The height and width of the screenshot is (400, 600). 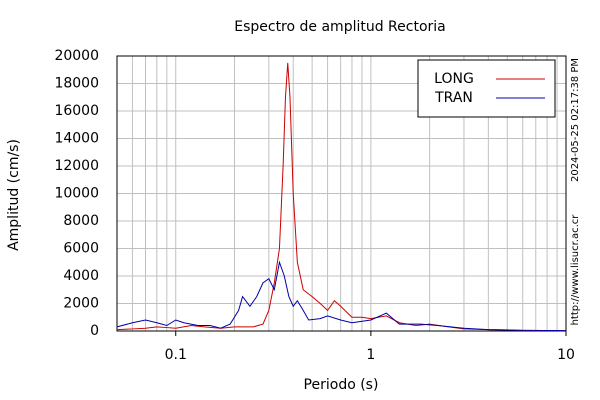 What do you see at coordinates (94, 331) in the screenshot?
I see `y-tick-label: 0` at bounding box center [94, 331].